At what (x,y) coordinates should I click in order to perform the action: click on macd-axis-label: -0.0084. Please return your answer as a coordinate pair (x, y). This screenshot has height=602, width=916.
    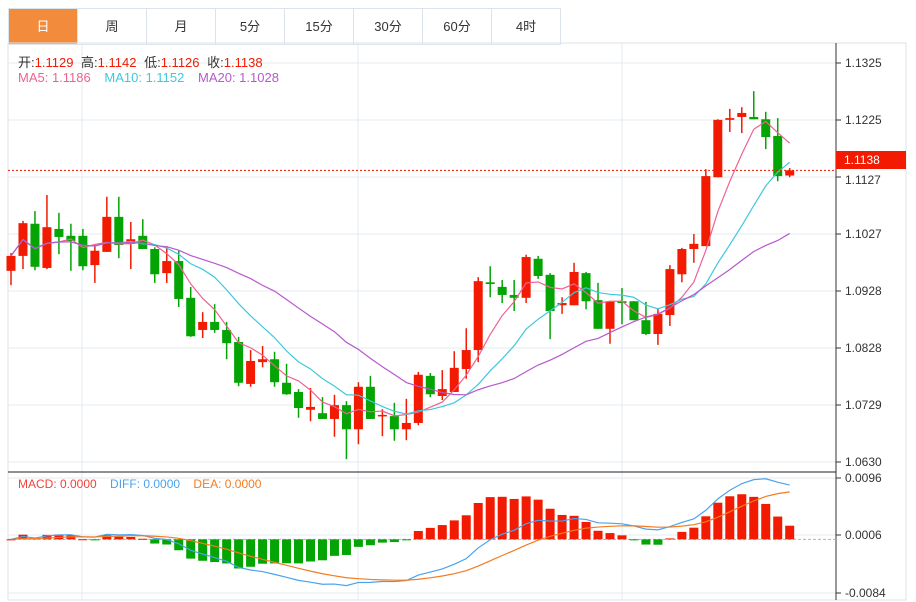
    Looking at the image, I should click on (865, 593).